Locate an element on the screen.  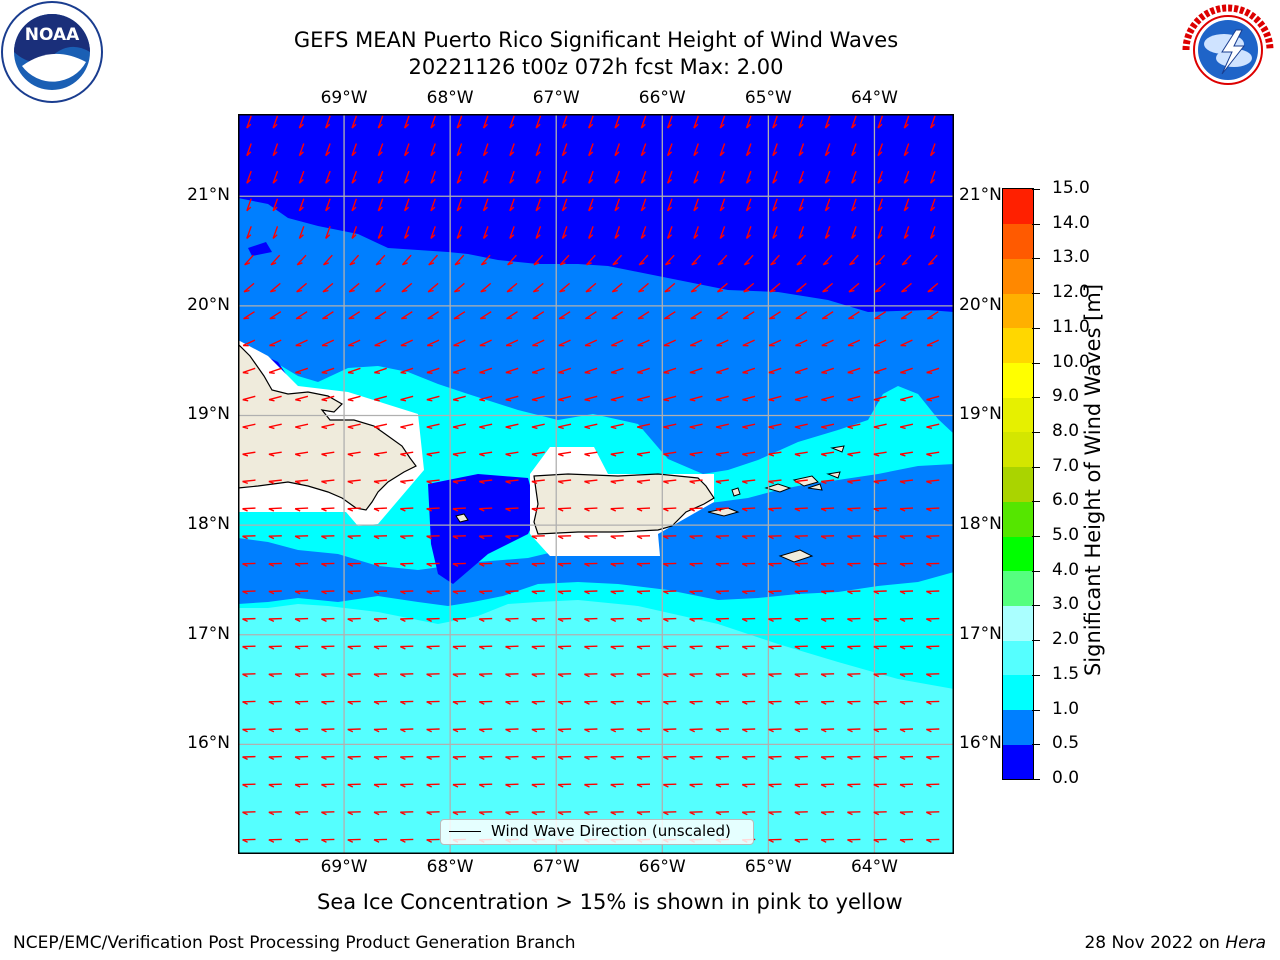
colorbar-tick-label: 0.0 is located at coordinates (1066, 778).